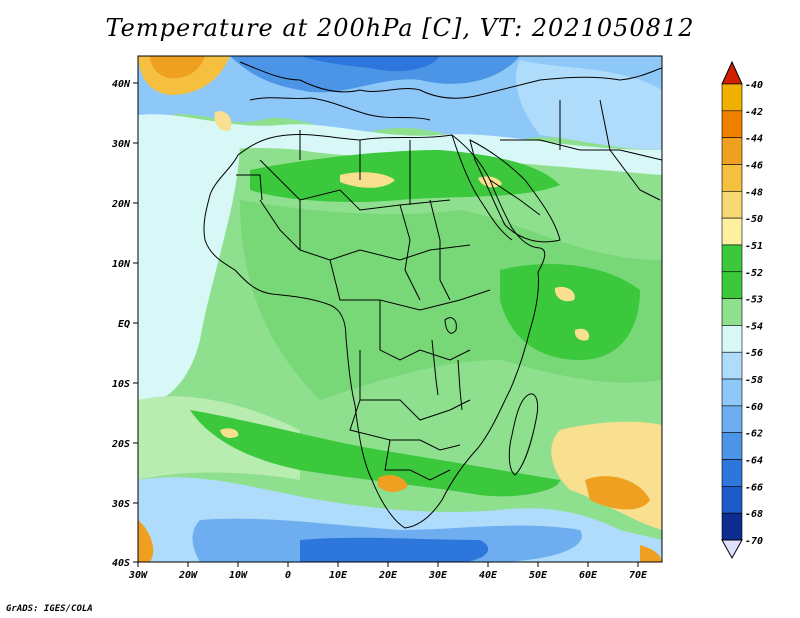 This screenshot has height=618, width=800. Describe the element at coordinates (754, 85) in the screenshot. I see `colorbar-label: -40` at that location.